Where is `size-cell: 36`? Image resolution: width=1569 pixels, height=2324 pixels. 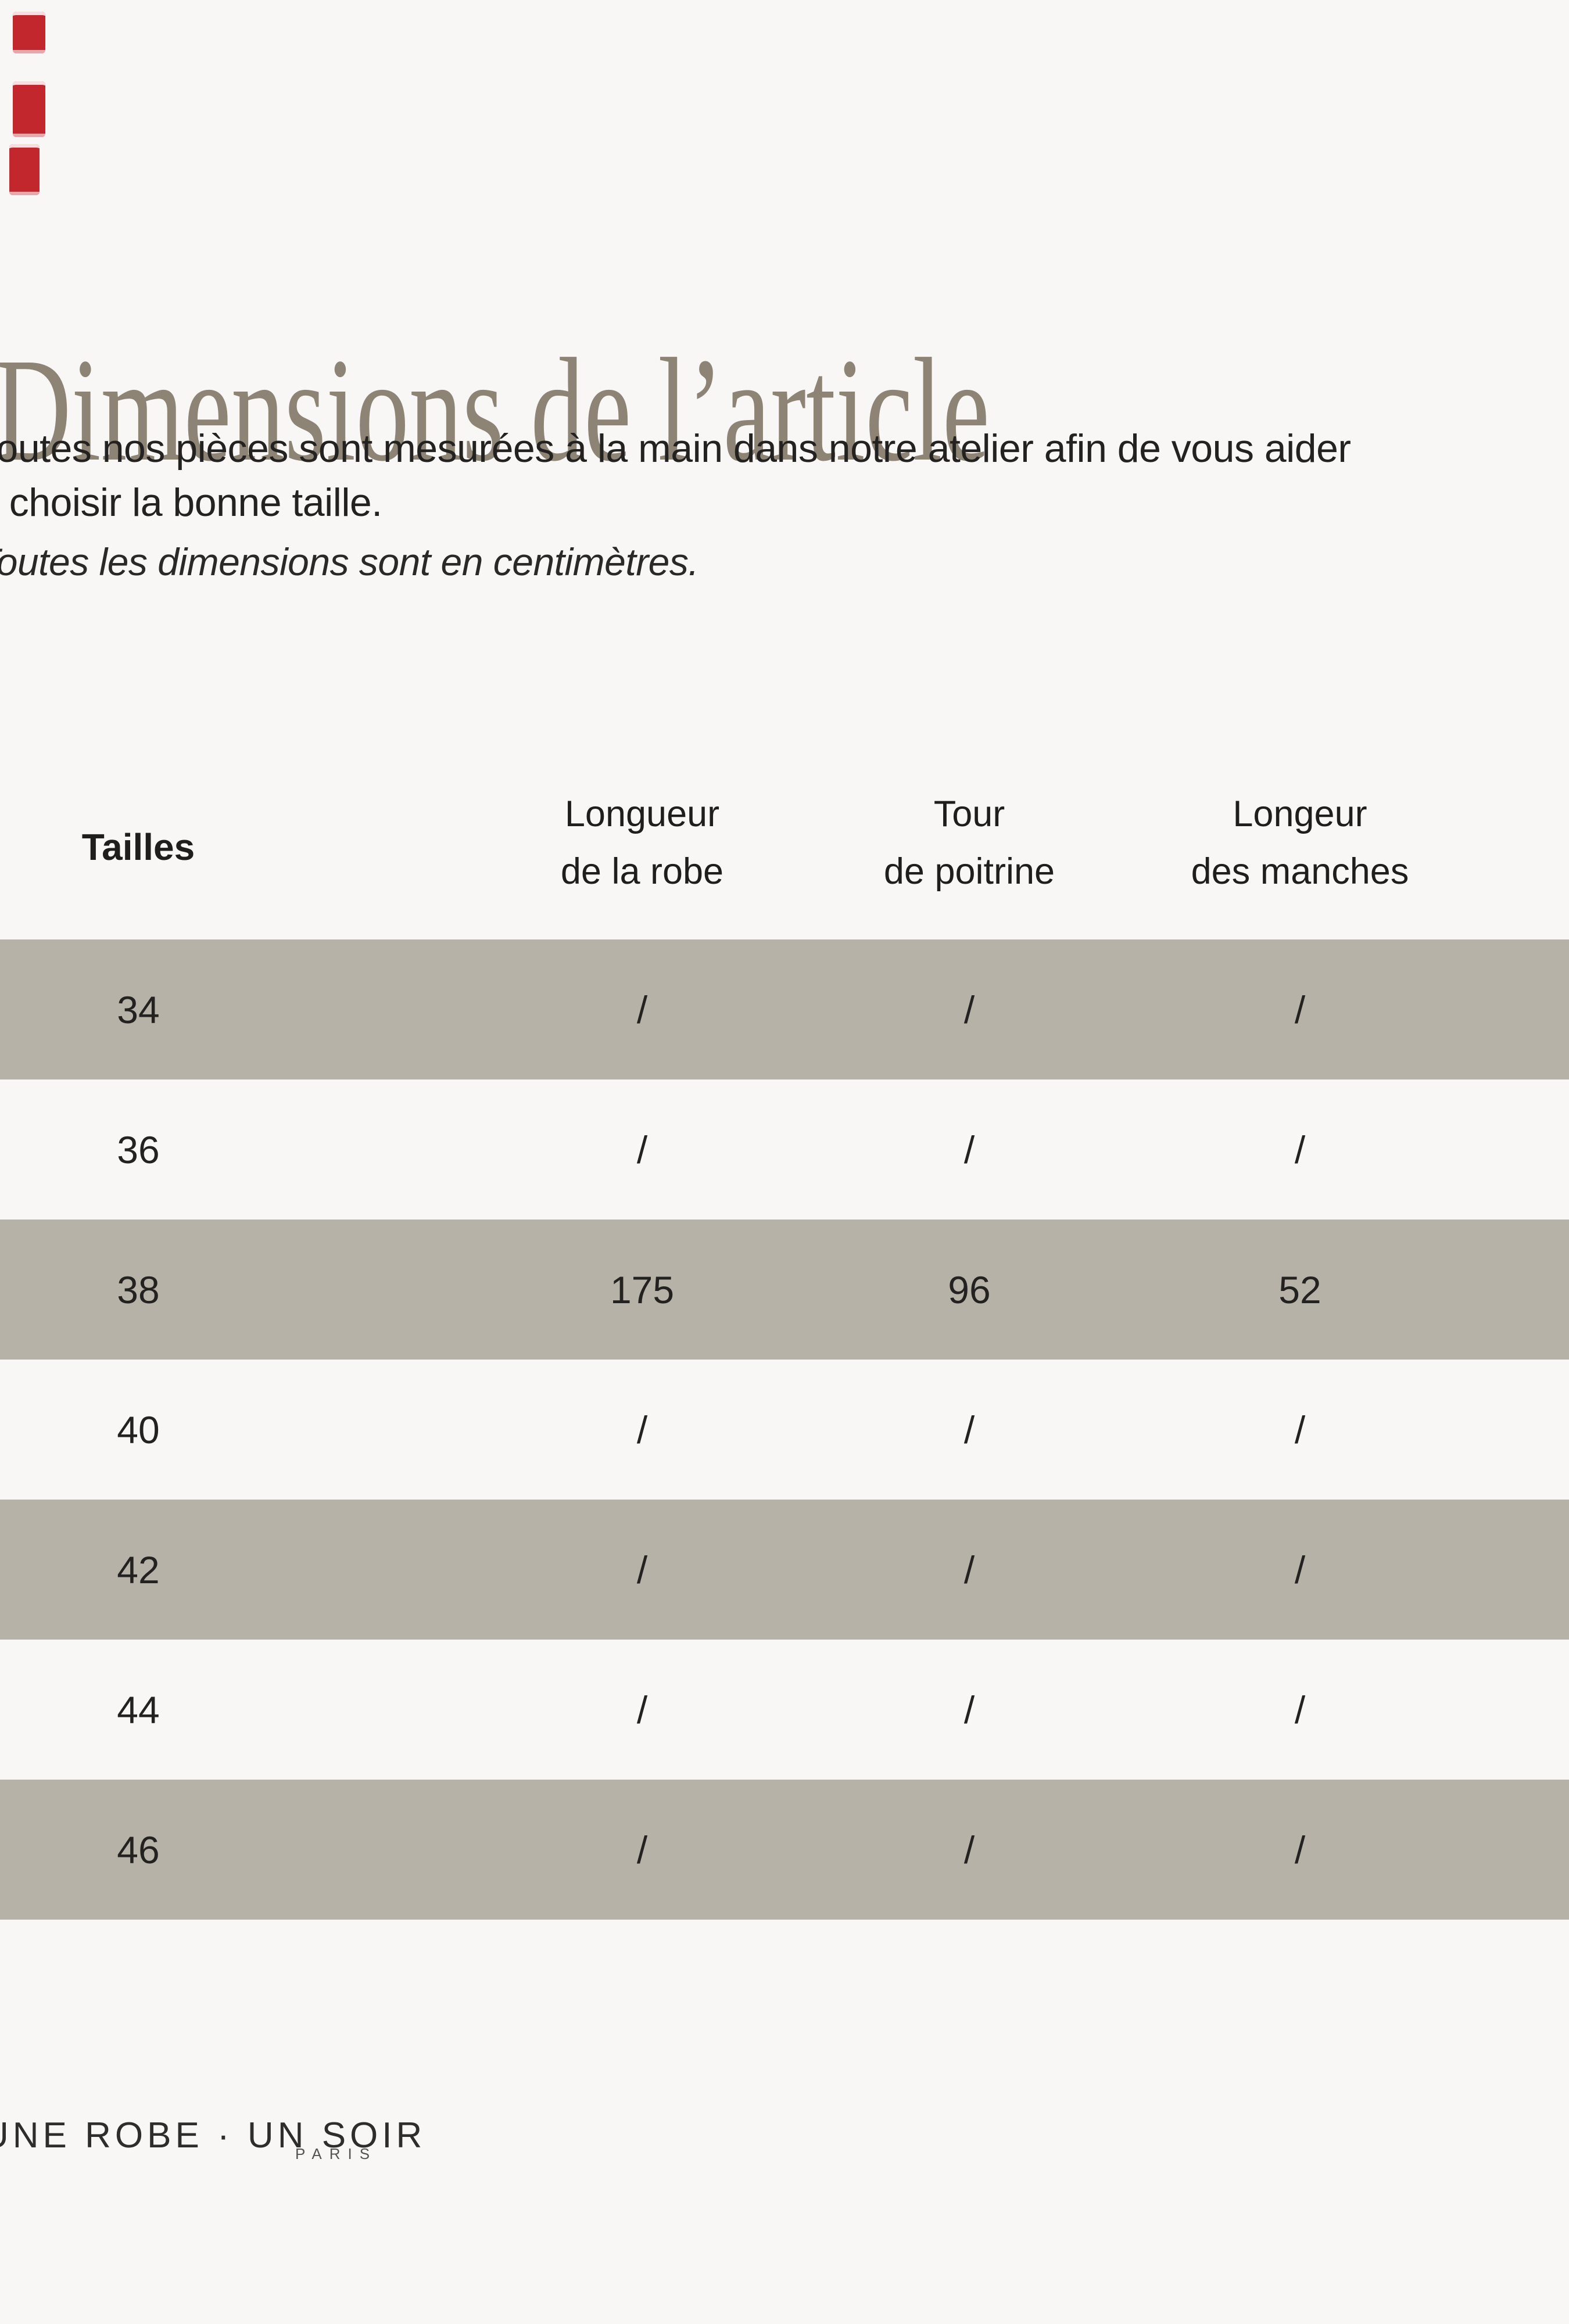
size-cell: 36 is located at coordinates (138, 1149).